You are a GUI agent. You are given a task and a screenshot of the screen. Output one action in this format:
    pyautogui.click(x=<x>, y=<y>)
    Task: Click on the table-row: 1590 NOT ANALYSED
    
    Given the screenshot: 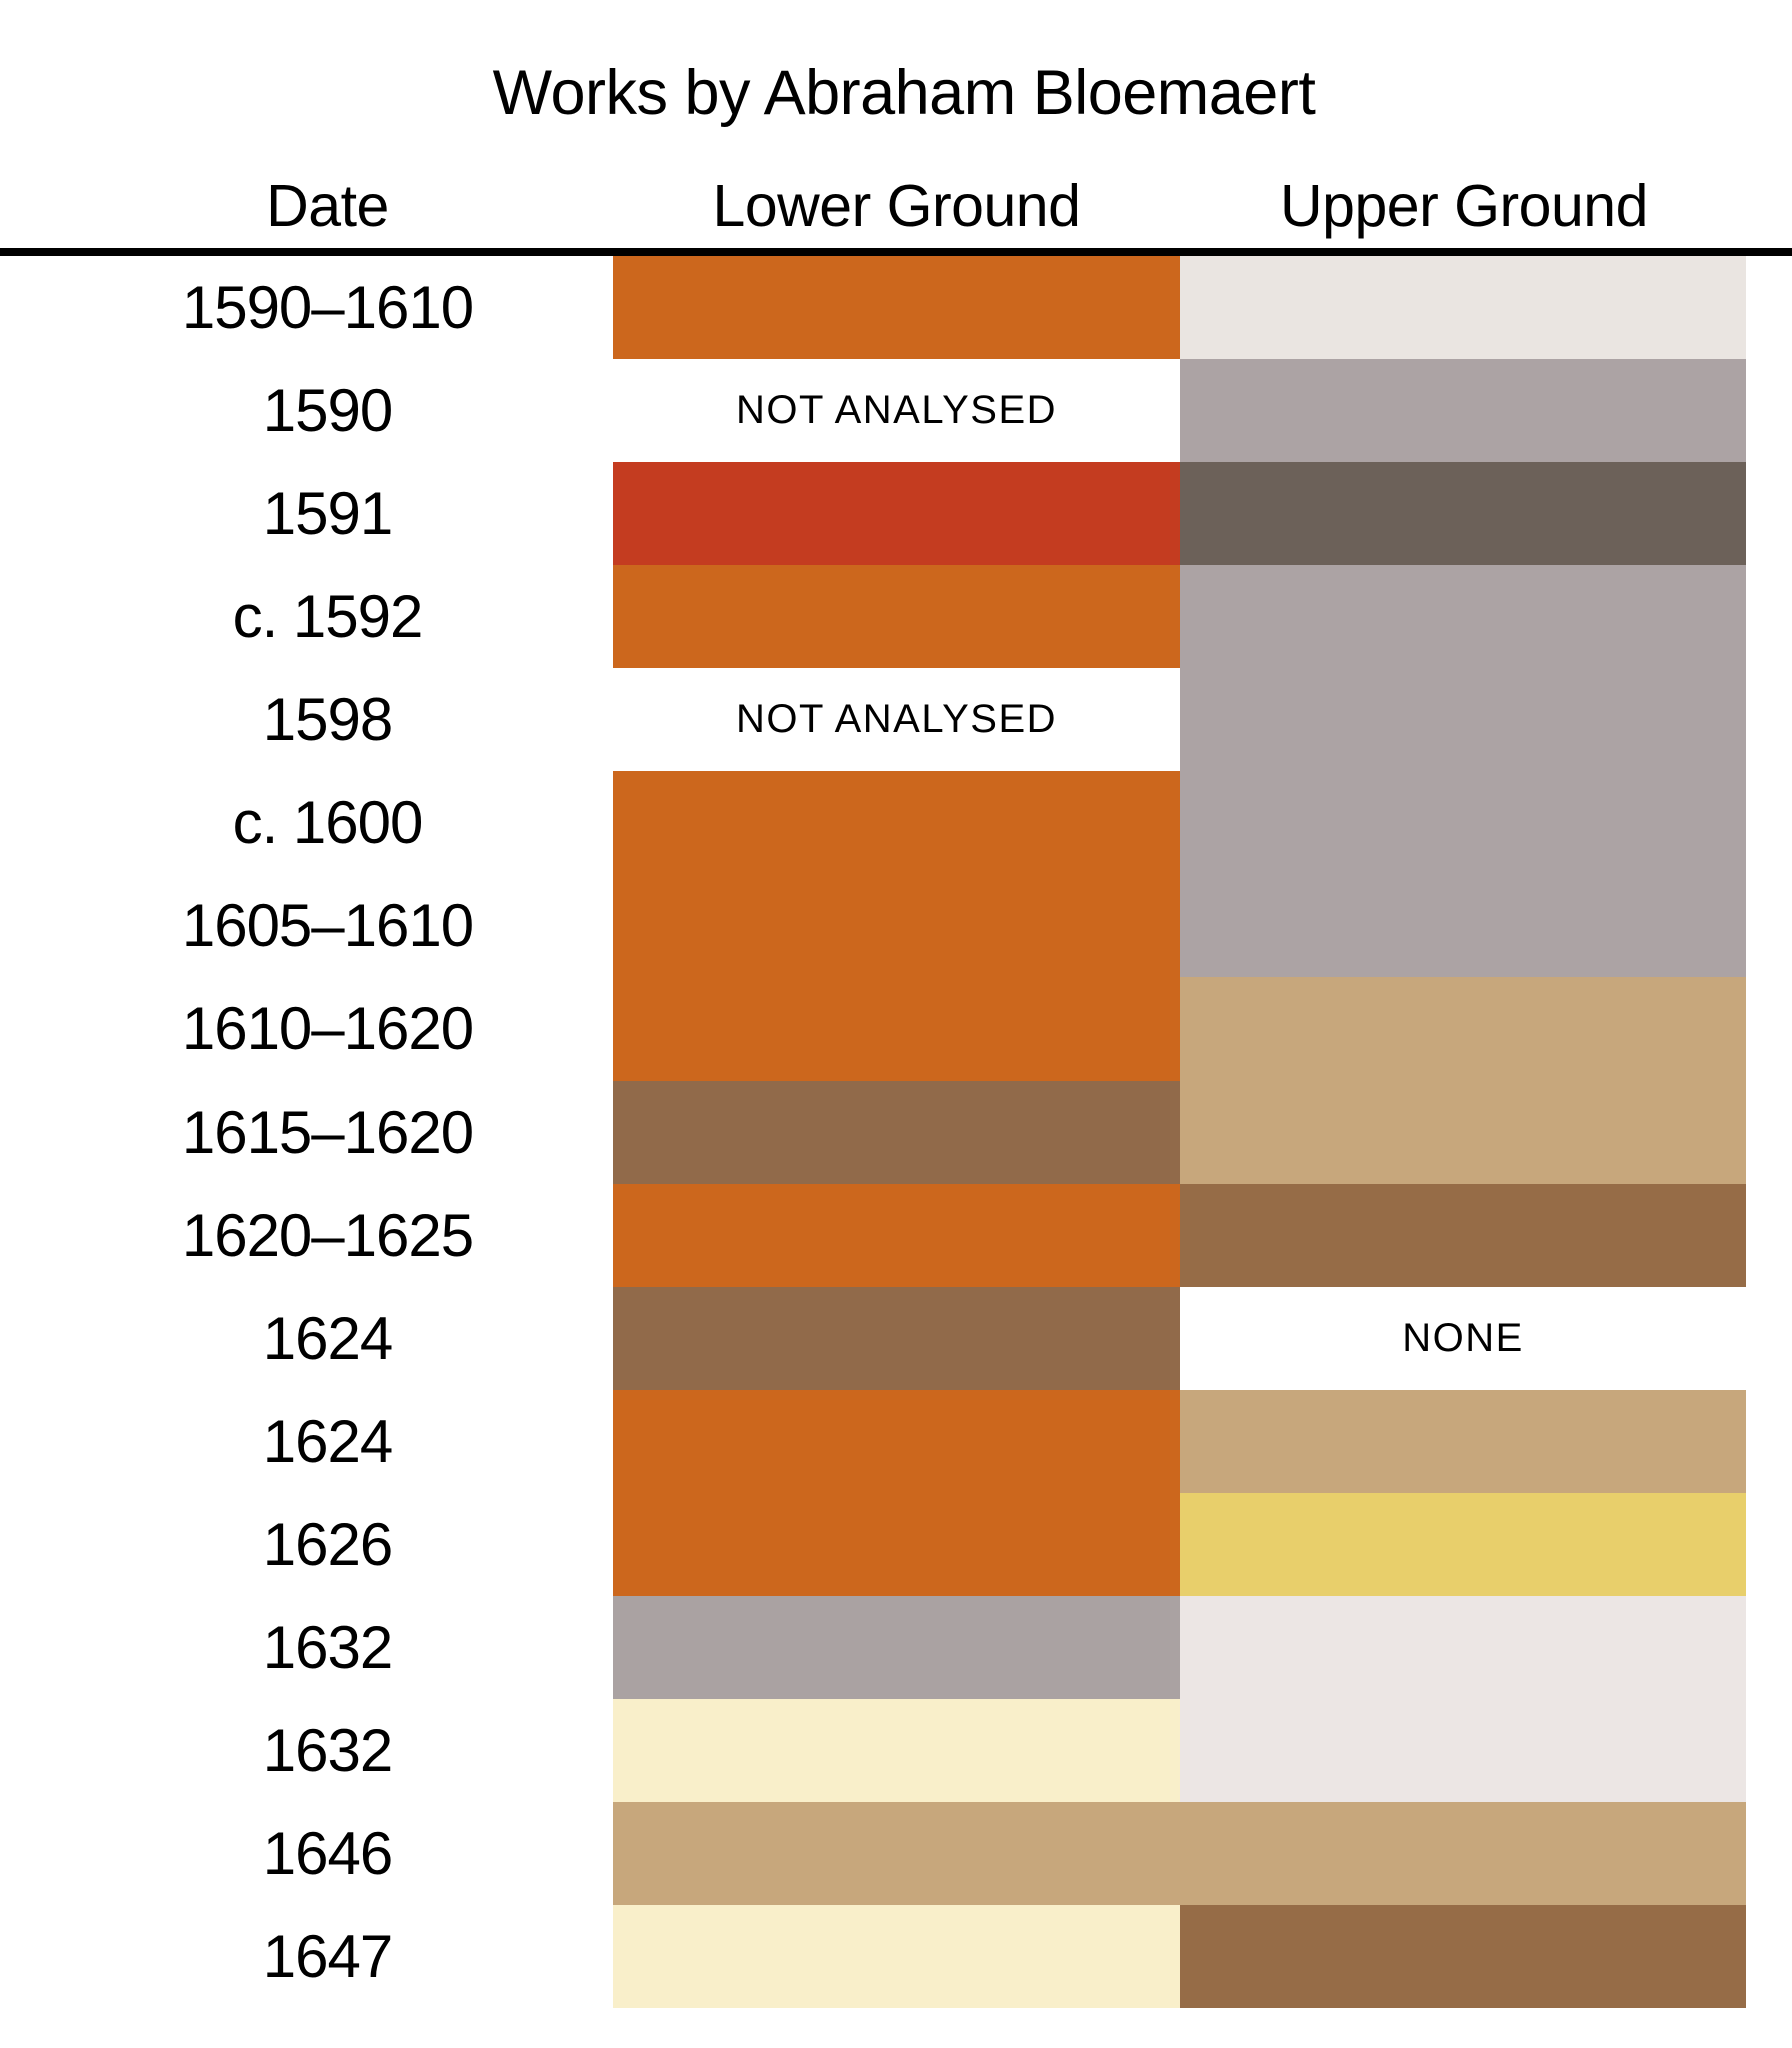 What is the action you would take?
    pyautogui.click(x=896, y=411)
    